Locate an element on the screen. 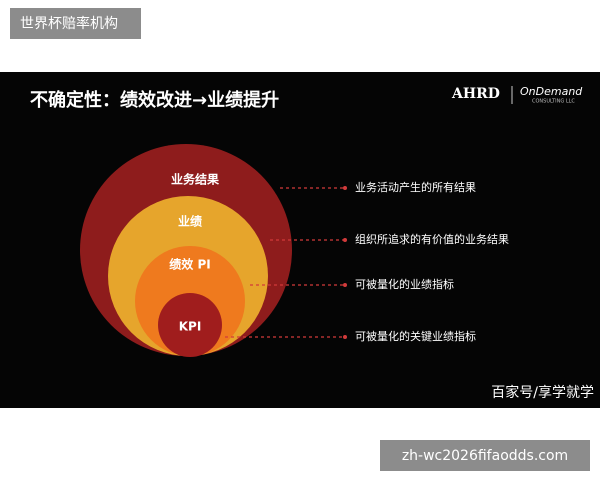 The image size is (600, 484). footer-box is located at coordinates (485, 455).